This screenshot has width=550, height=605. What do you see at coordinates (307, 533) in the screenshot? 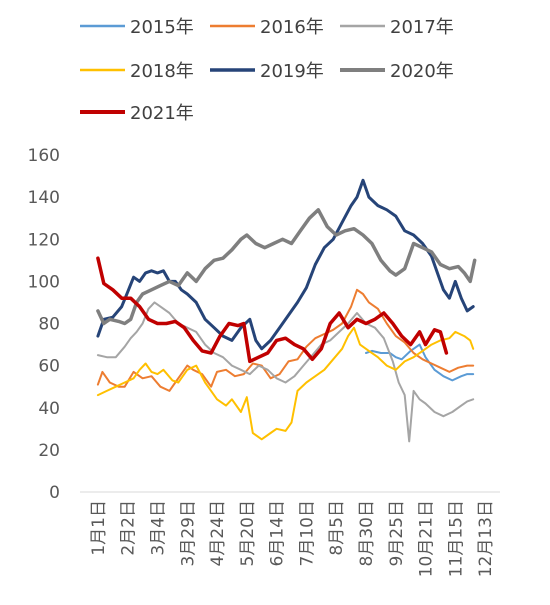
I see `x-tick-label: 7月10日` at bounding box center [307, 533].